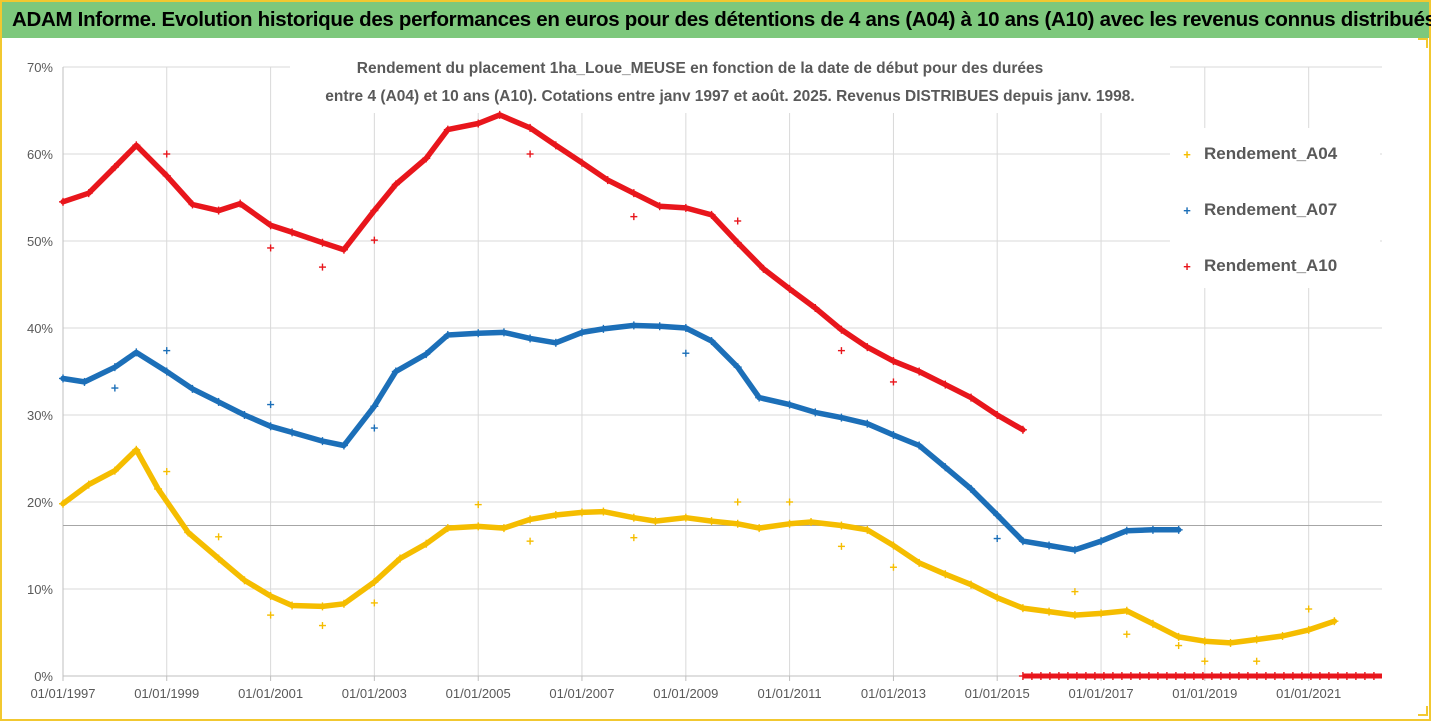 The width and height of the screenshot is (1431, 721). I want to click on x-tick-label: 01/01/1999, so click(166, 693).